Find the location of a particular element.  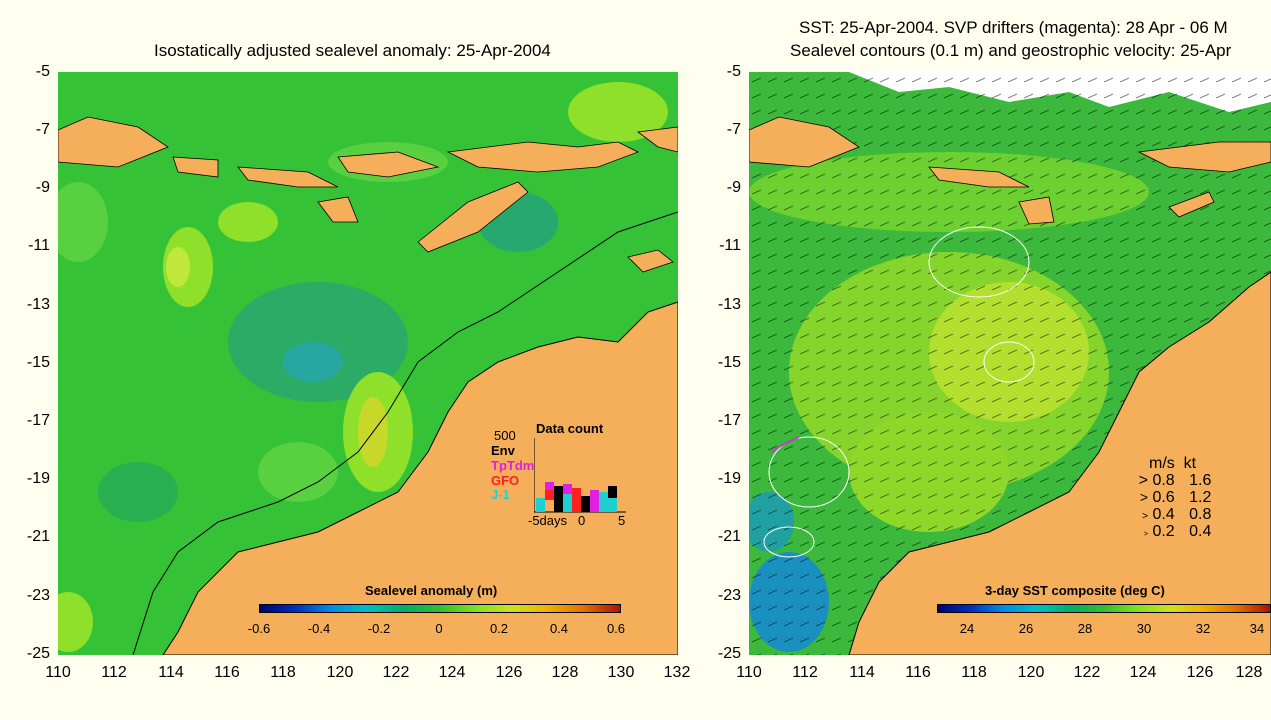

data-count-scale: 500 is located at coordinates (505, 435).